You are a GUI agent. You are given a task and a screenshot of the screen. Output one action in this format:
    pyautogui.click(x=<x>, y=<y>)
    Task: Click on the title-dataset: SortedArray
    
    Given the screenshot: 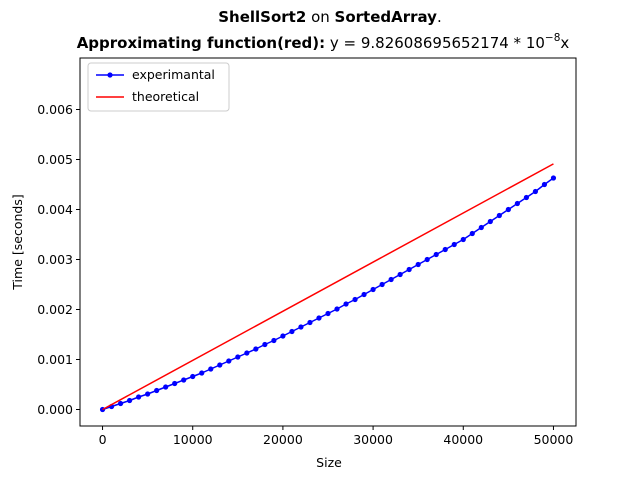 What is the action you would take?
    pyautogui.click(x=386, y=17)
    